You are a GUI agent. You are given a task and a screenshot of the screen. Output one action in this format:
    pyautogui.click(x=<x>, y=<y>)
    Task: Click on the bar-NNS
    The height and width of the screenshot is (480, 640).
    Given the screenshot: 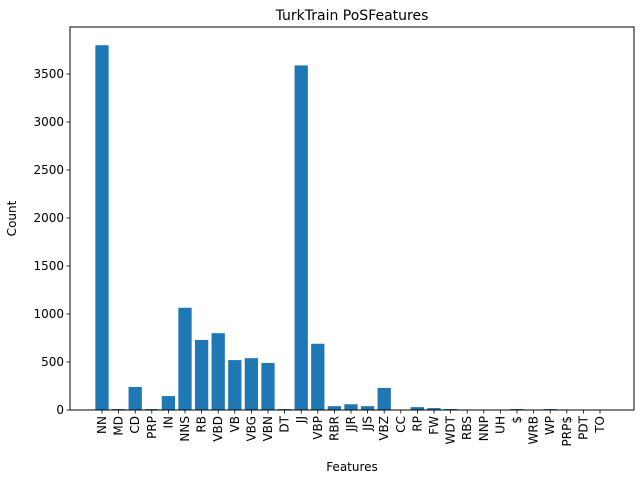 What is the action you would take?
    pyautogui.click(x=185, y=358)
    